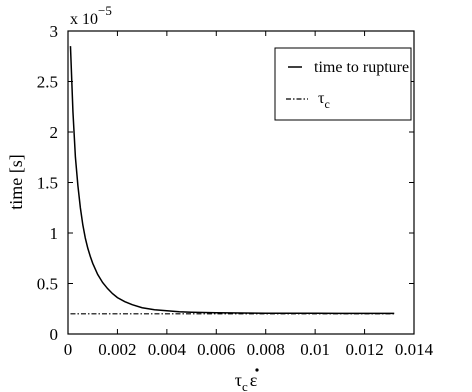 The image size is (472, 392). Describe the element at coordinates (216, 349) in the screenshot. I see `x-tick-label: 0.006` at that location.